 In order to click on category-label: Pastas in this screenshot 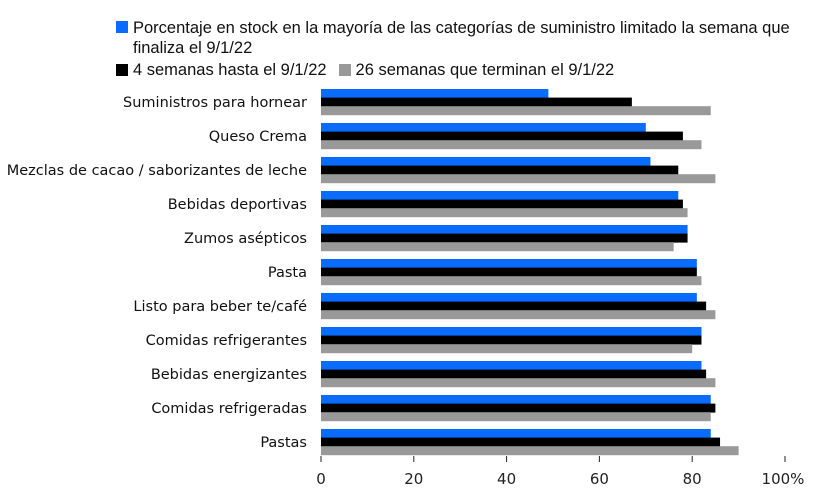, I will do `click(283, 443)`.